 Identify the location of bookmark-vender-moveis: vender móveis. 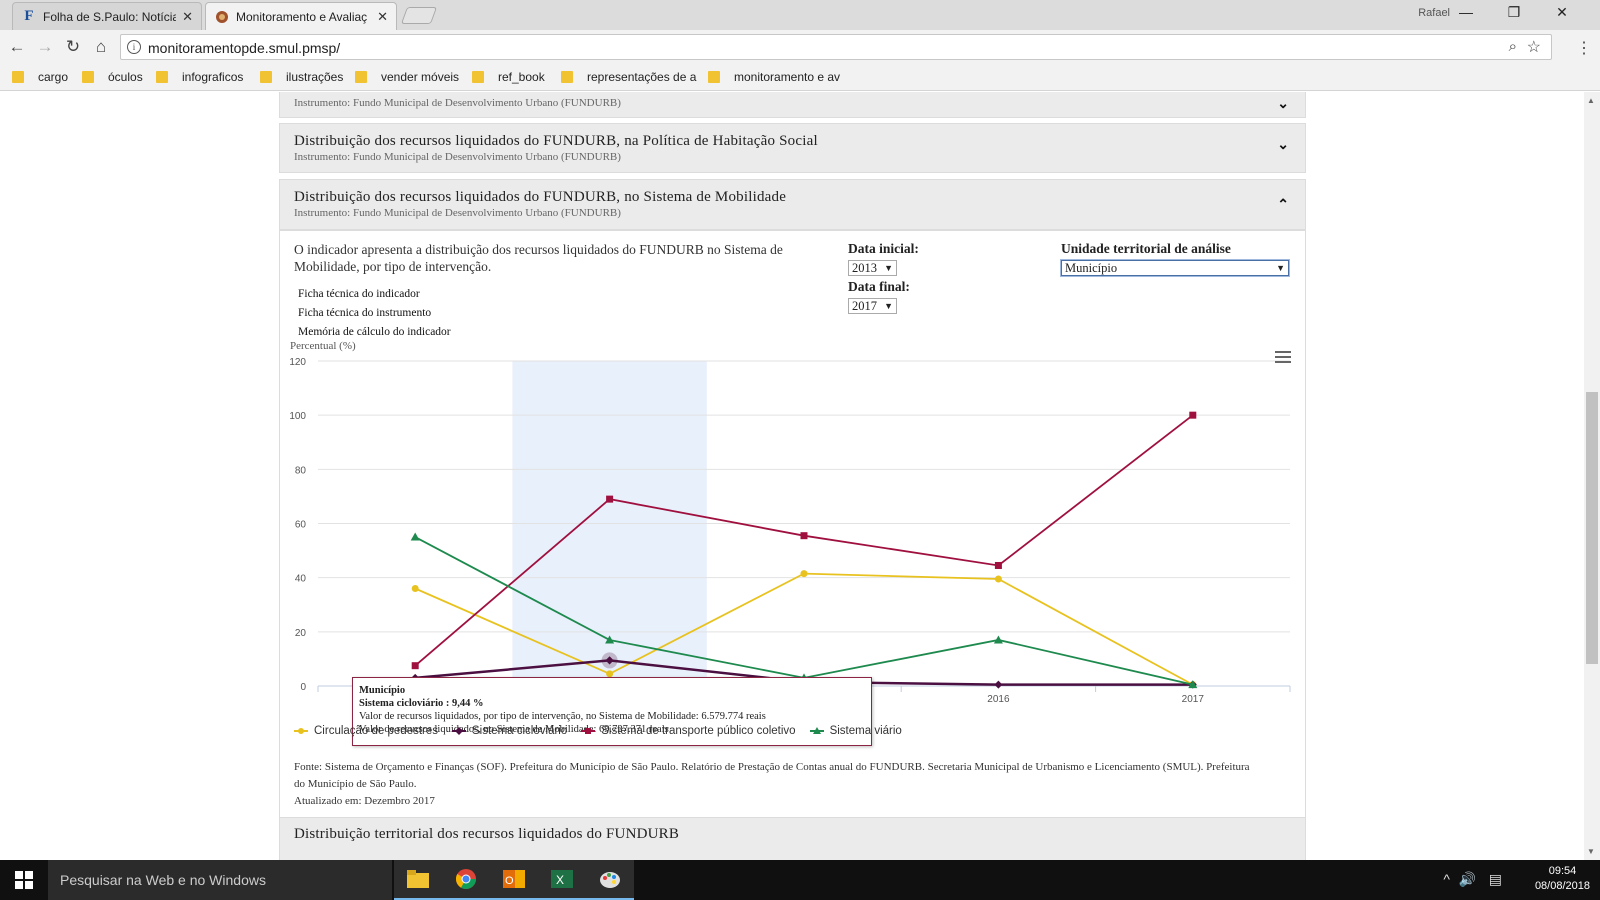
(407, 77).